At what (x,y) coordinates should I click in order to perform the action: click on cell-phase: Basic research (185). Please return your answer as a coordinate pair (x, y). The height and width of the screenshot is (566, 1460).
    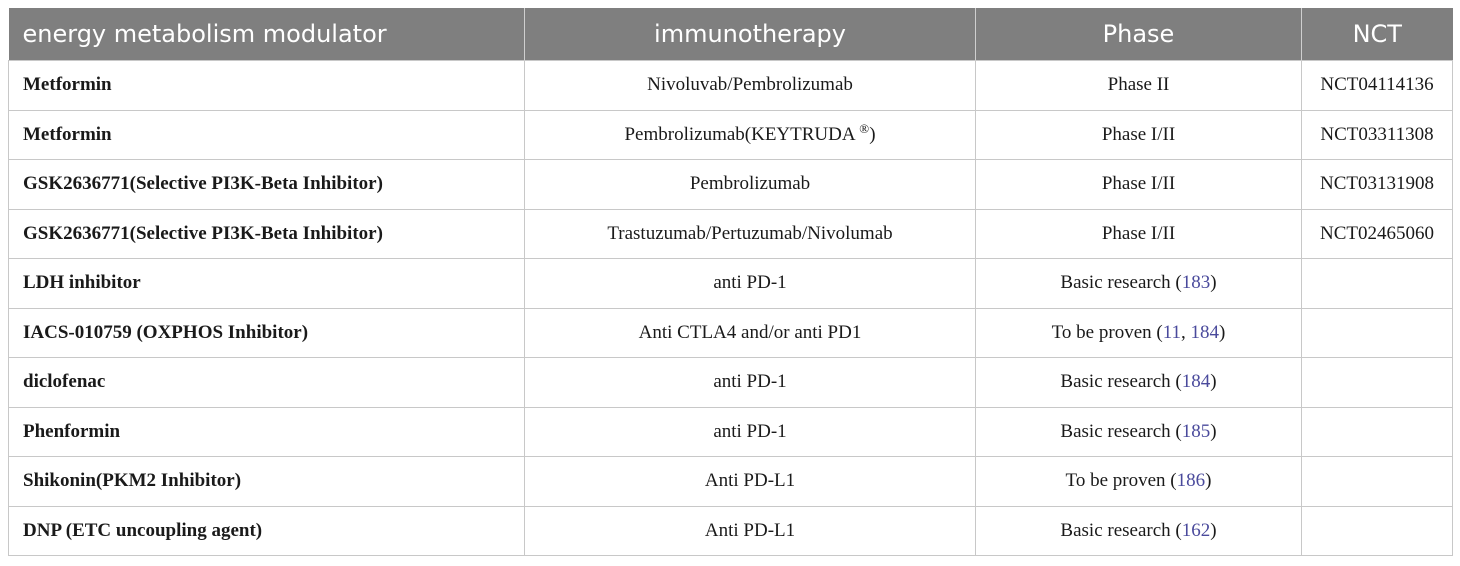
    Looking at the image, I should click on (1138, 431).